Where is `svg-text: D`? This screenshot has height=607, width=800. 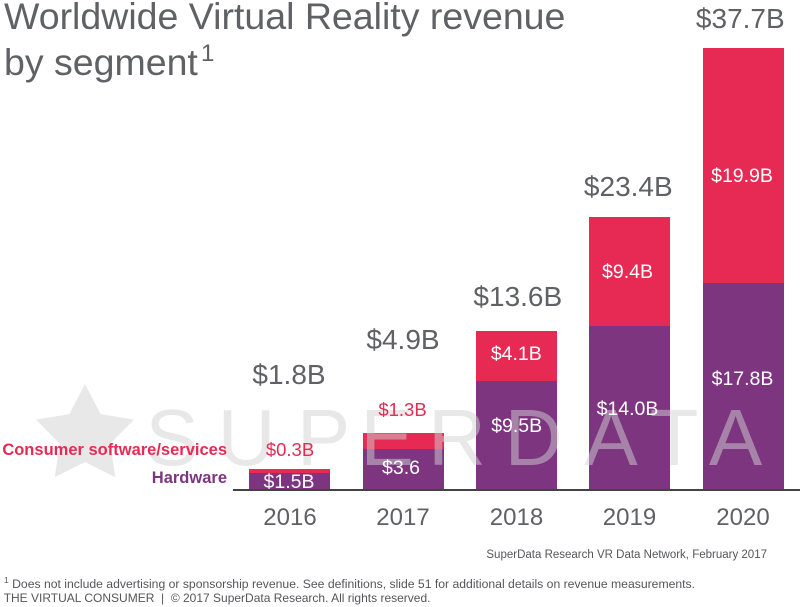
svg-text: D is located at coordinates (534, 437).